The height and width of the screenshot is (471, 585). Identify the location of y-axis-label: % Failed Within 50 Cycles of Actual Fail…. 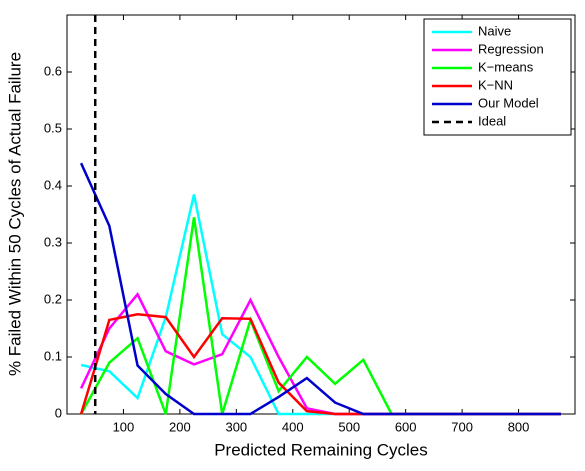
(14, 214).